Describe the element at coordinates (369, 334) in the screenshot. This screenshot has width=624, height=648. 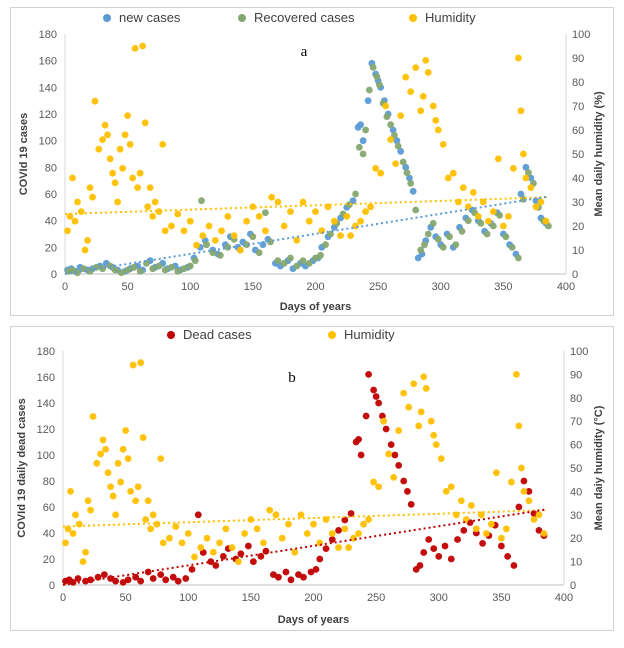
I see `chart-b-legend-label: Humidity` at that location.